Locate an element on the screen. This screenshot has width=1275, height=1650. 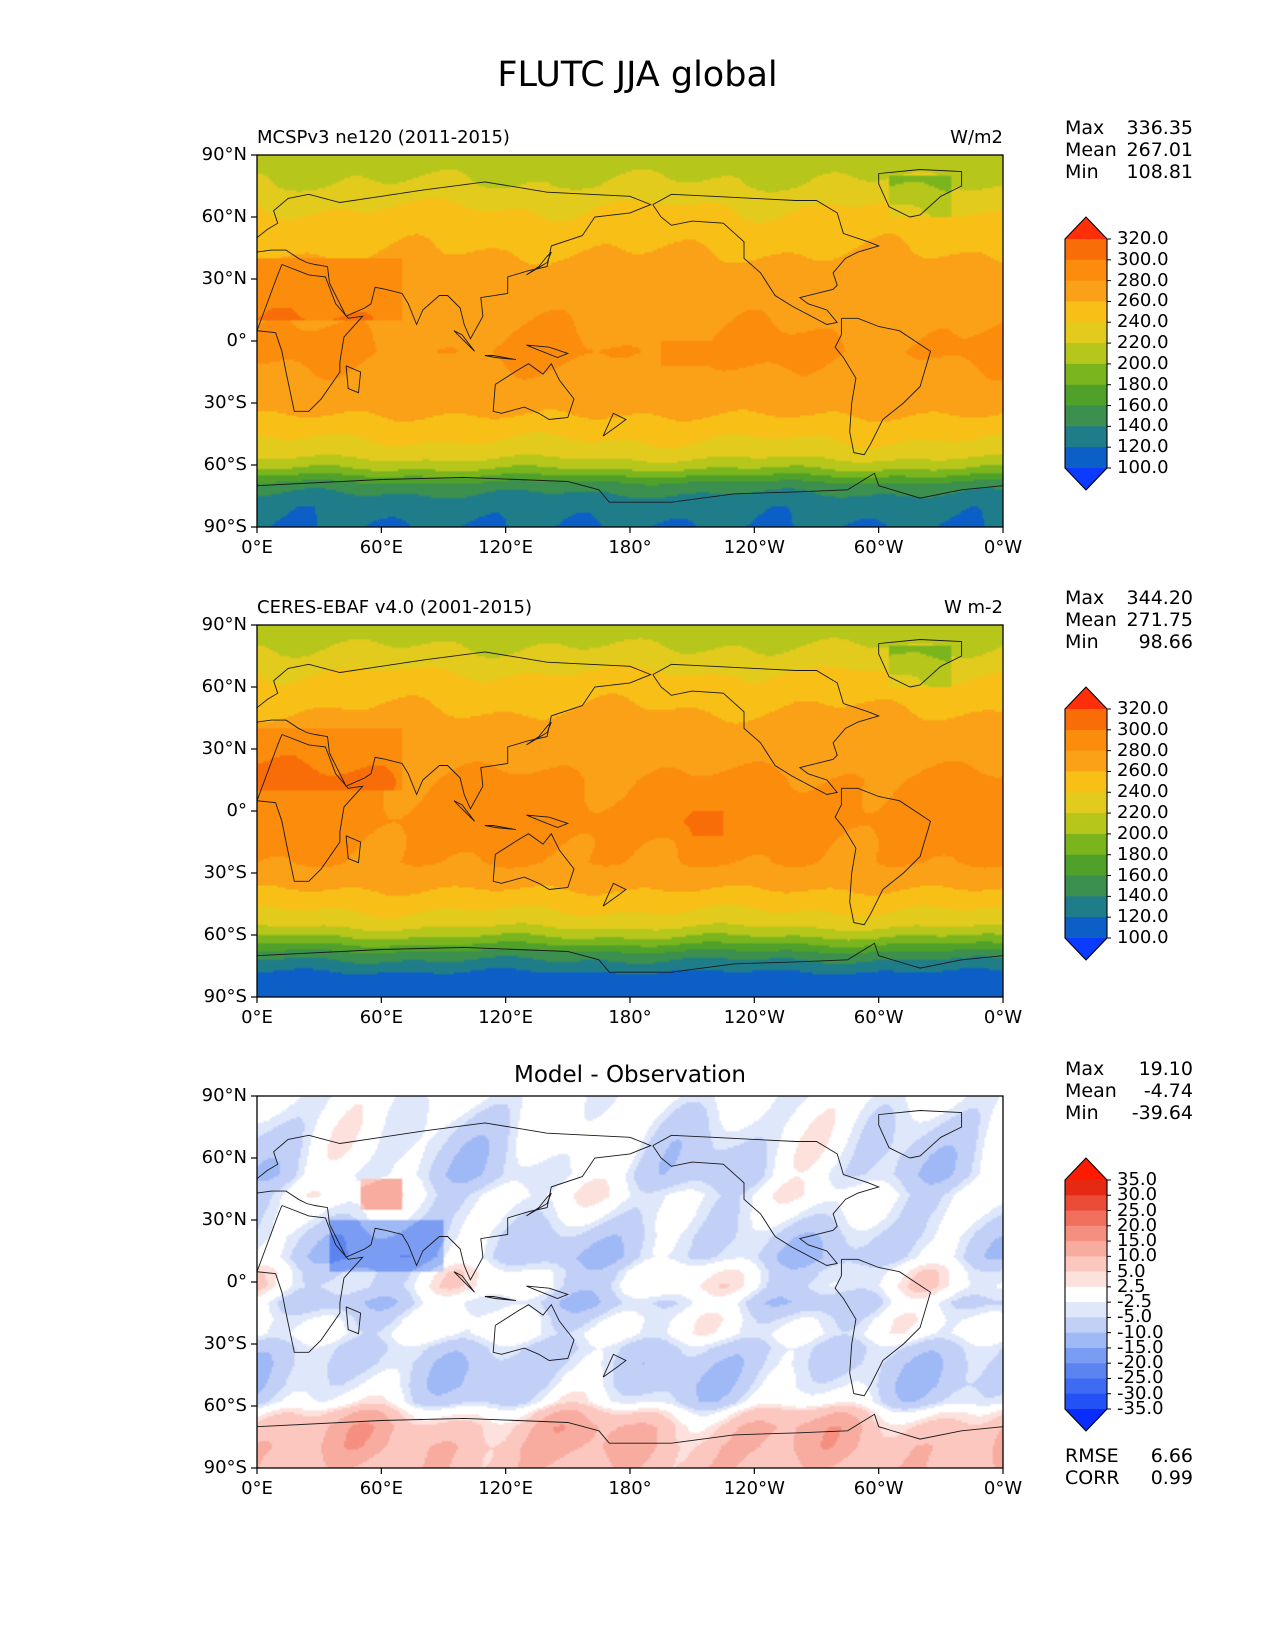
x-tick-label: 120°E is located at coordinates (506, 547).